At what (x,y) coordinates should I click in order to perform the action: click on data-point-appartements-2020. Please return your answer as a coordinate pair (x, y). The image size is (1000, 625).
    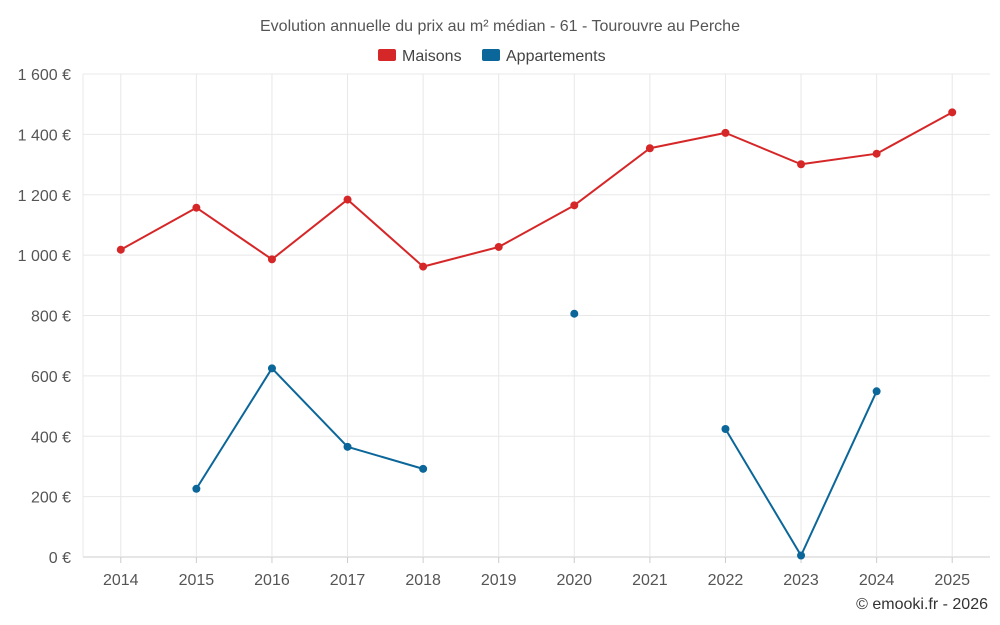
    Looking at the image, I should click on (574, 313).